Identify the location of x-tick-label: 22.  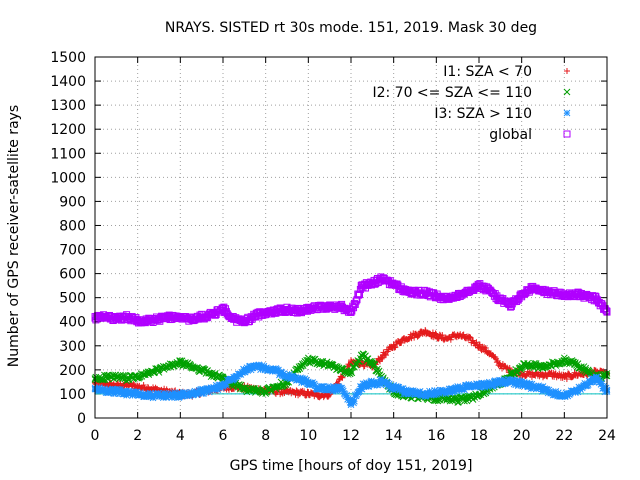
(564, 436).